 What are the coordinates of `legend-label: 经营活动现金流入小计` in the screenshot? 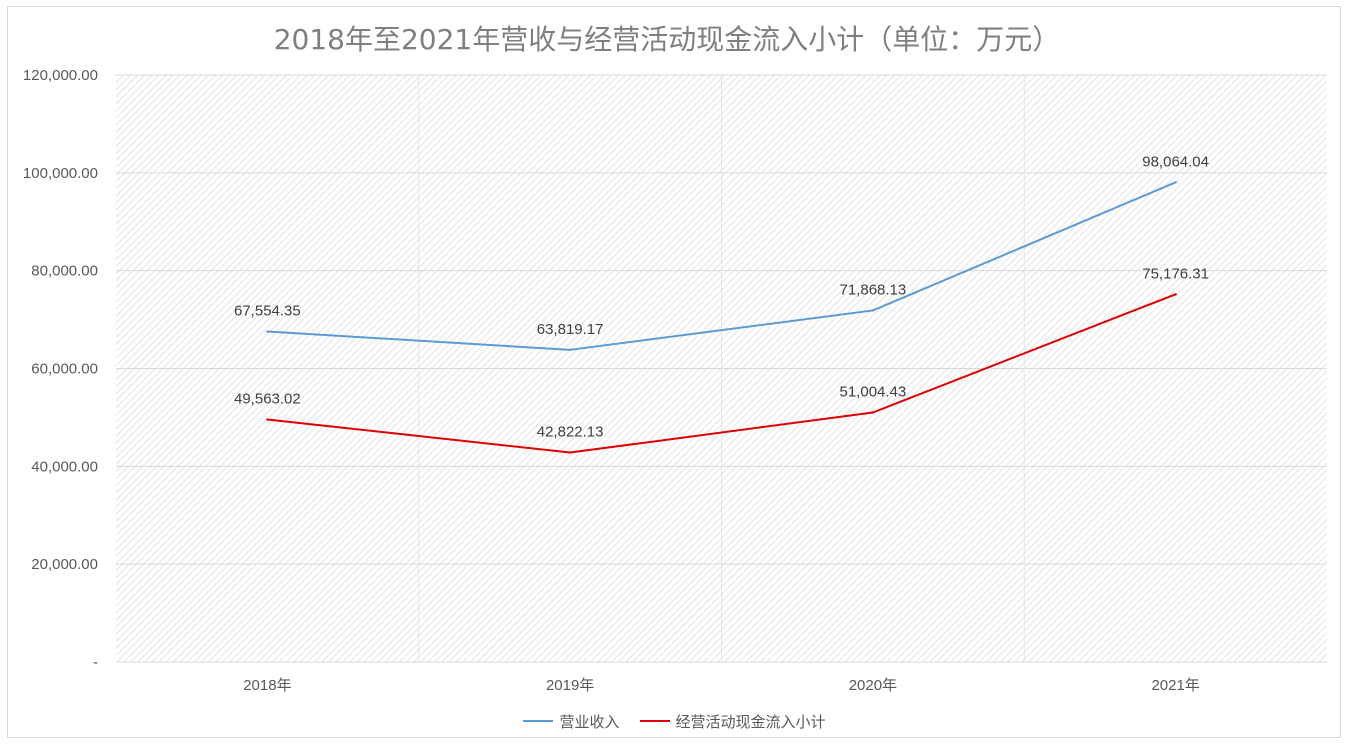 It's located at (750, 721).